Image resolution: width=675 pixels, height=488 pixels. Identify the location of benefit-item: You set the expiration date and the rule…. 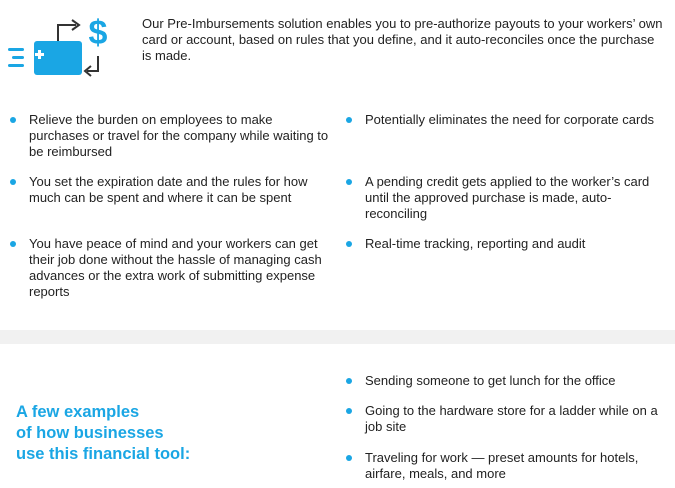
(167, 190).